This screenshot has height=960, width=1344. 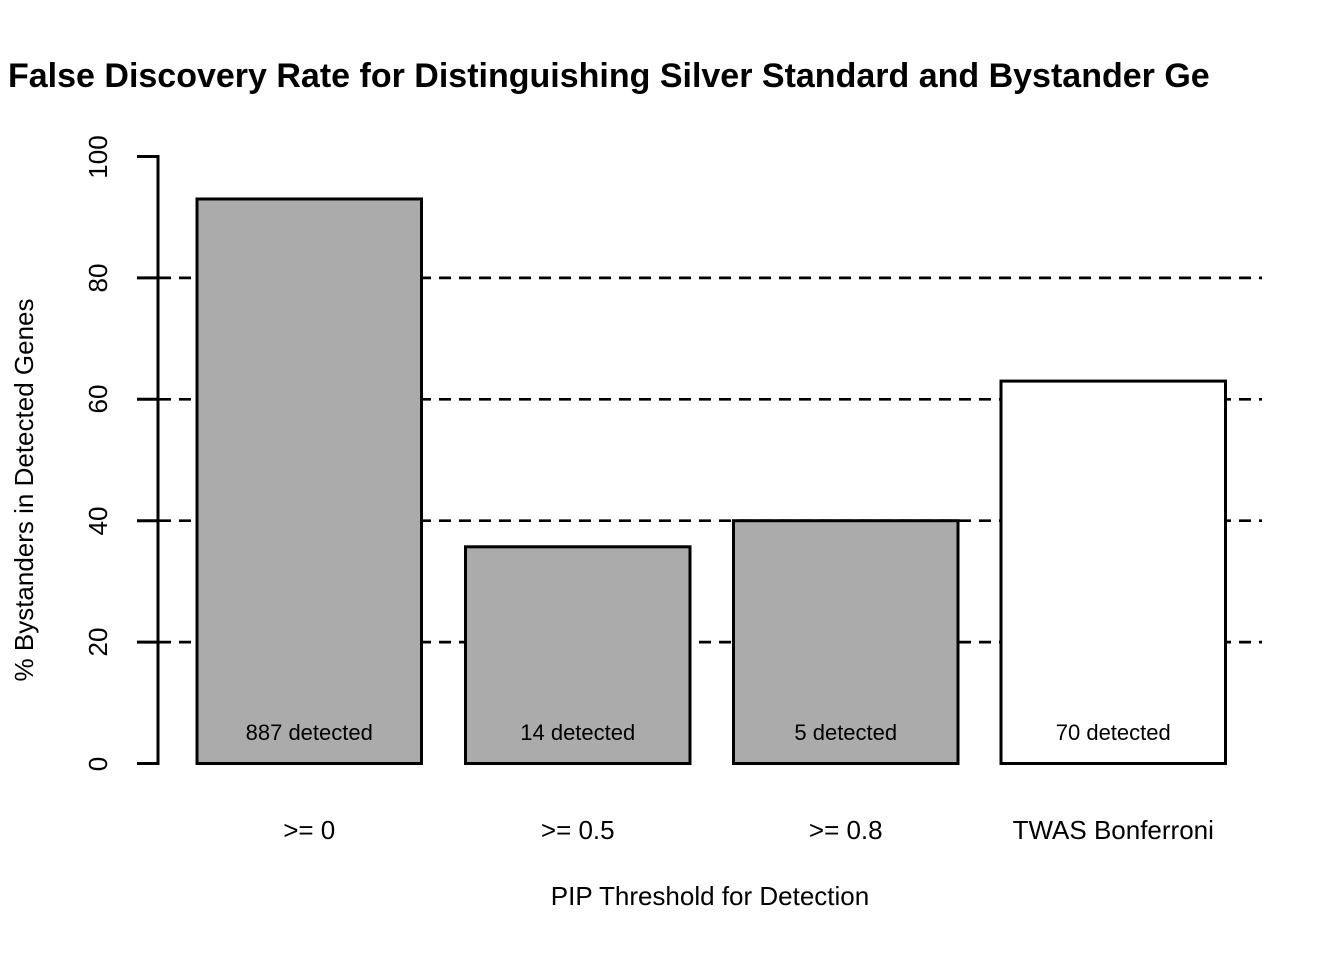 What do you see at coordinates (98, 642) in the screenshot?
I see `y-tick-label-20: 20` at bounding box center [98, 642].